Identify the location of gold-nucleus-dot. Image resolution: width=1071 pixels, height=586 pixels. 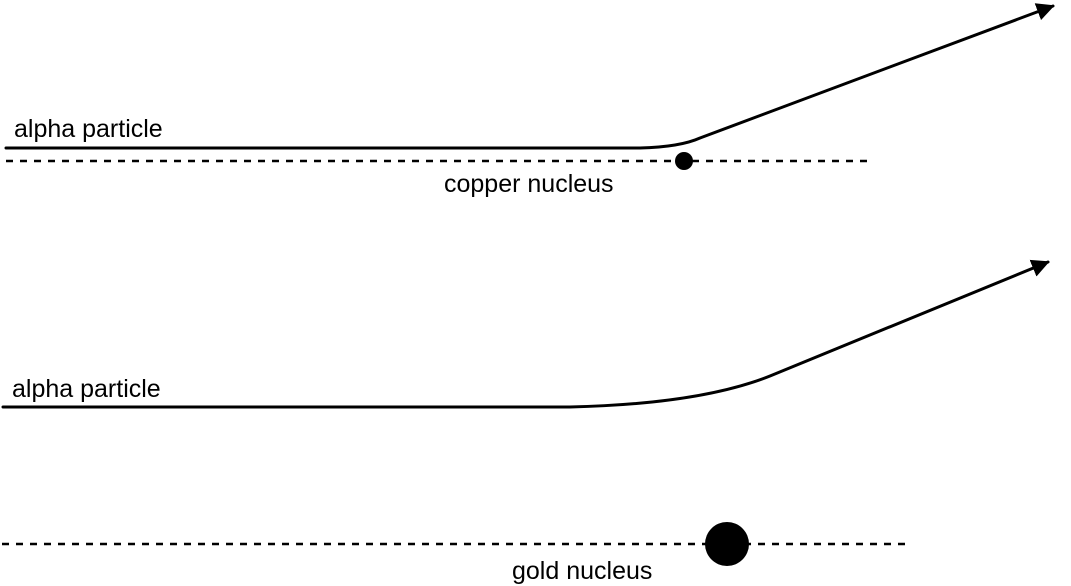
(727, 544).